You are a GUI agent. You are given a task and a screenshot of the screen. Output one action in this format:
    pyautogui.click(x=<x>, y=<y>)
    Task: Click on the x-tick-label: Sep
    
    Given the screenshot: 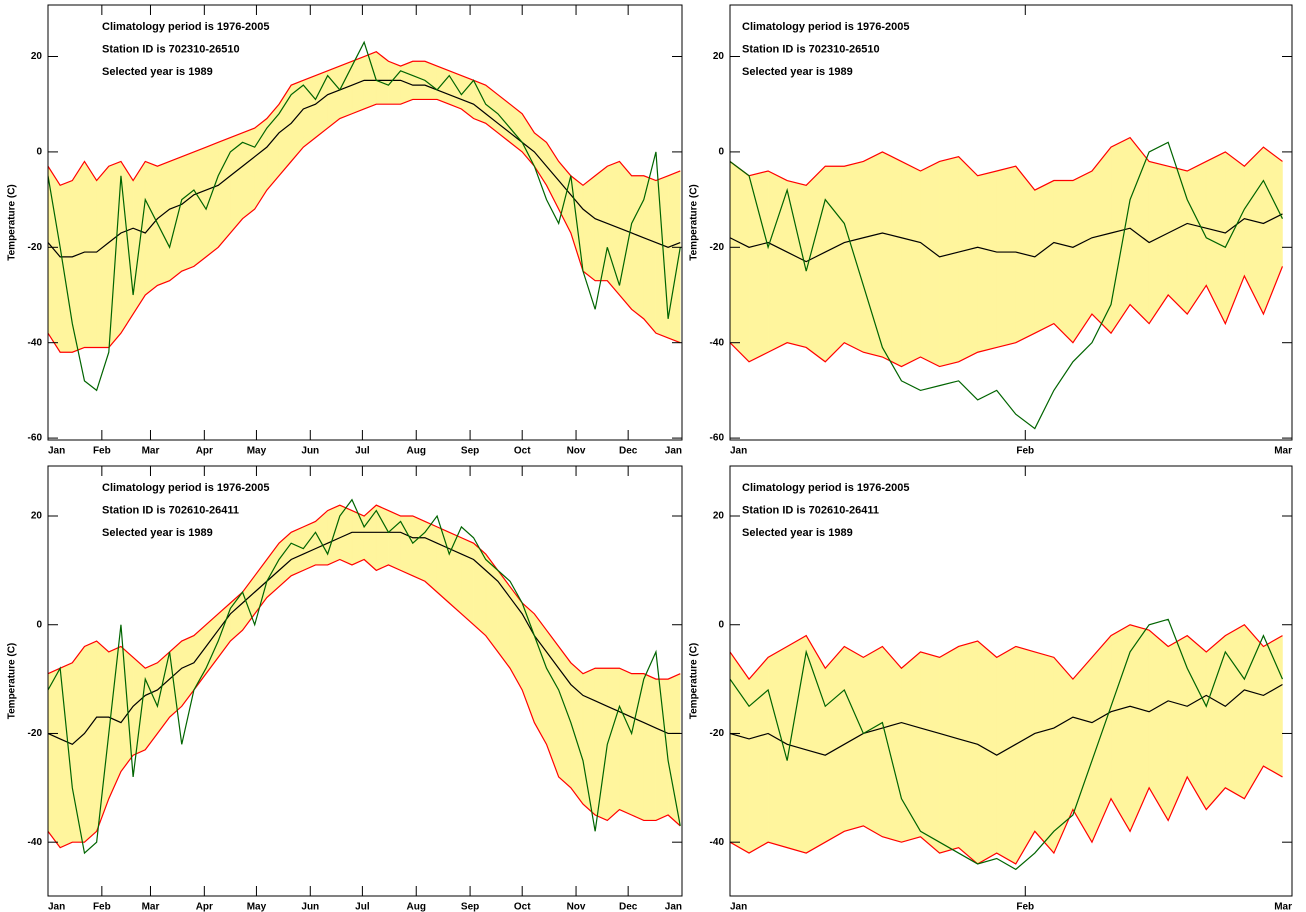 What is the action you would take?
    pyautogui.click(x=470, y=907)
    